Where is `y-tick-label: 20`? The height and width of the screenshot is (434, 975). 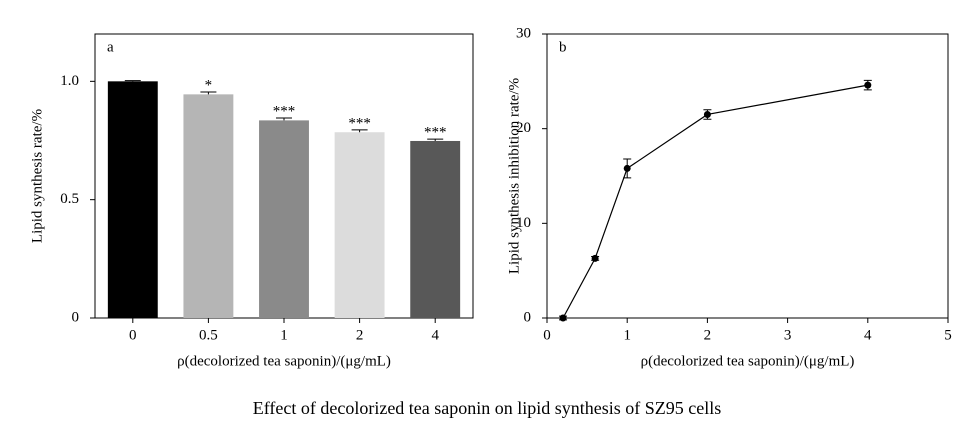 y-tick-label: 20 is located at coordinates (523, 128).